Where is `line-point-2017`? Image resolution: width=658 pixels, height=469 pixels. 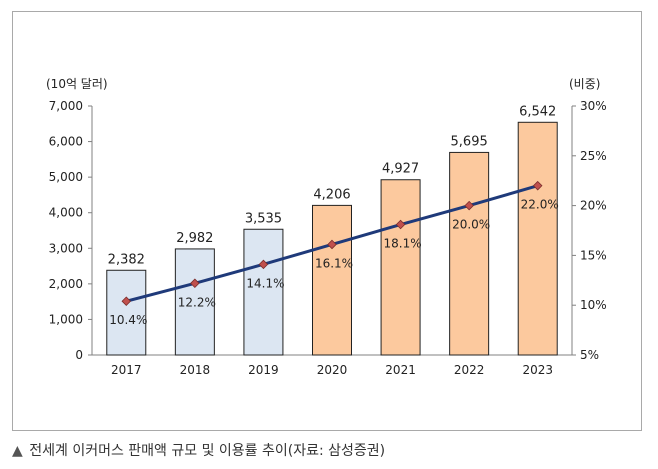
line-point-2017 is located at coordinates (126, 301).